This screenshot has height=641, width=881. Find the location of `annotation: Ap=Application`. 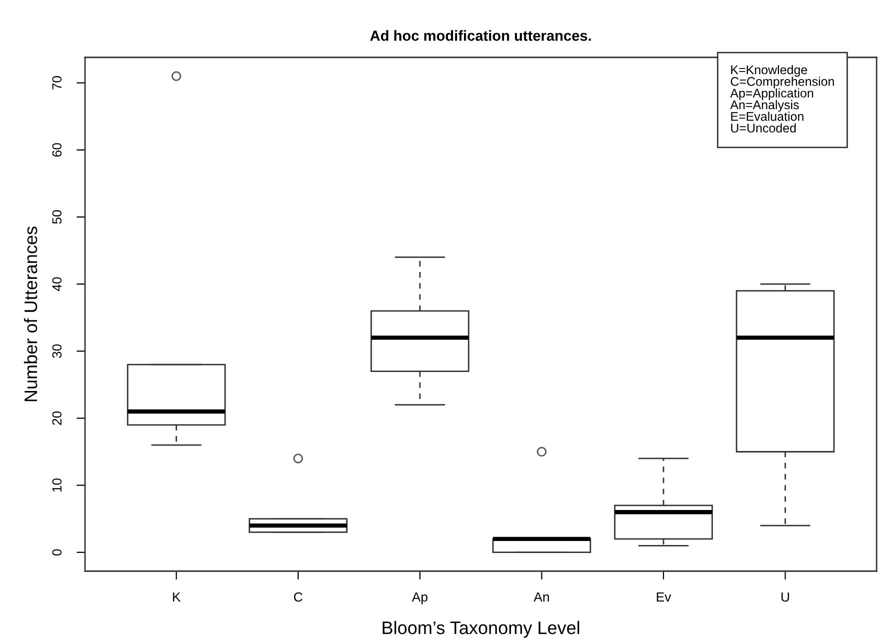

annotation: Ap=Application is located at coordinates (772, 94).